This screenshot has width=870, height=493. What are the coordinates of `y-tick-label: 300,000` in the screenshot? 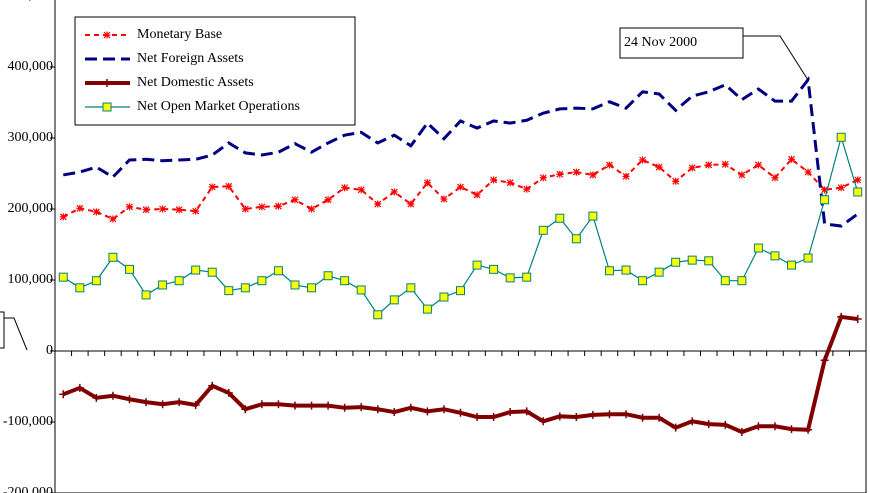 It's located at (31, 137).